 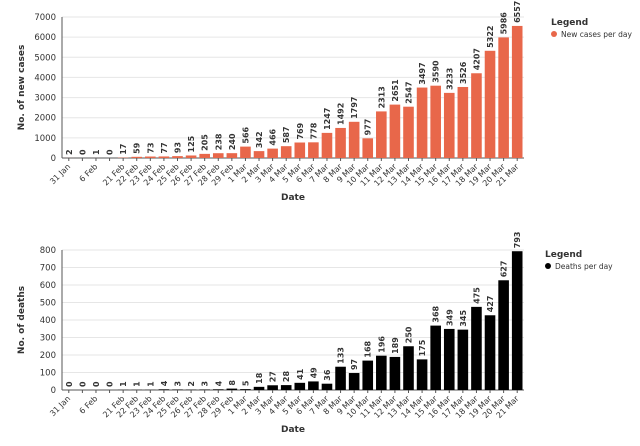 I want to click on x-axis-title: Date, so click(x=293, y=198).